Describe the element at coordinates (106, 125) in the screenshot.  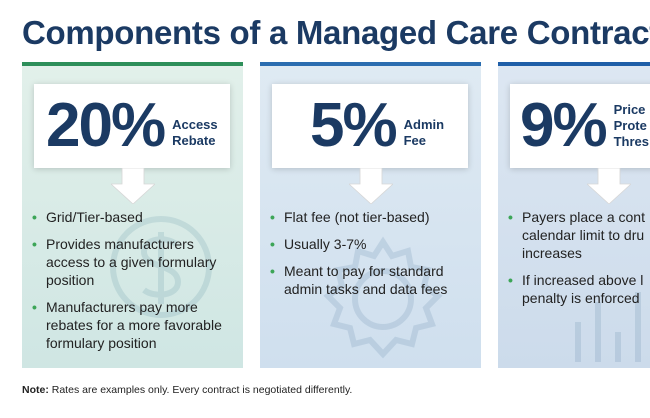
I see `rate-percent: 20%` at that location.